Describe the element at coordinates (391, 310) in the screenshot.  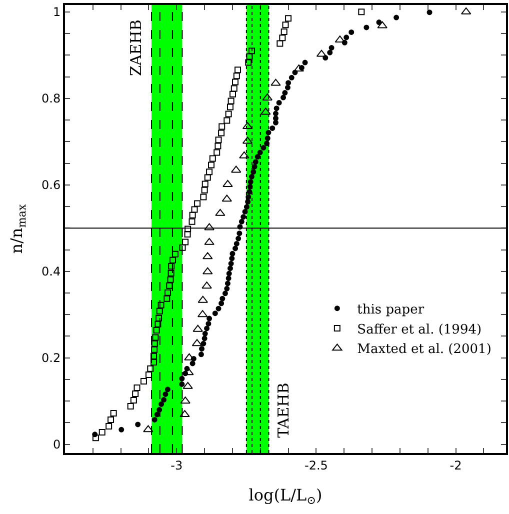
I see `legend-label: this paper` at that location.